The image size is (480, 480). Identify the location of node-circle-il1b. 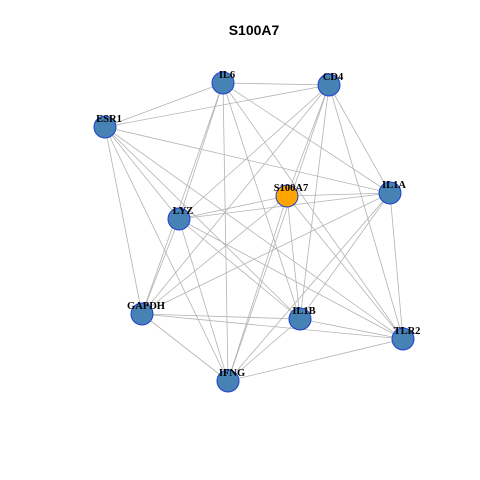
(300, 319).